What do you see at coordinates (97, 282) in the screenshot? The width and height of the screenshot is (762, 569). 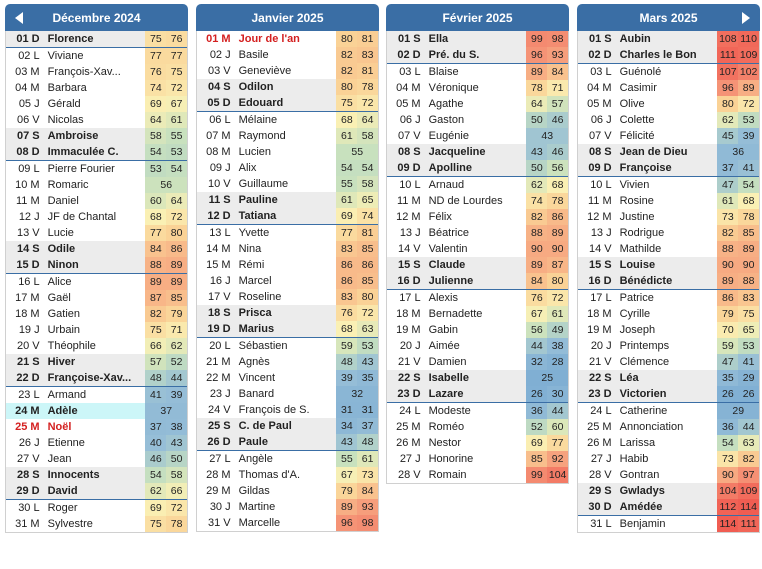 I see `day-row: 16 L Alice 89 89` at bounding box center [97, 282].